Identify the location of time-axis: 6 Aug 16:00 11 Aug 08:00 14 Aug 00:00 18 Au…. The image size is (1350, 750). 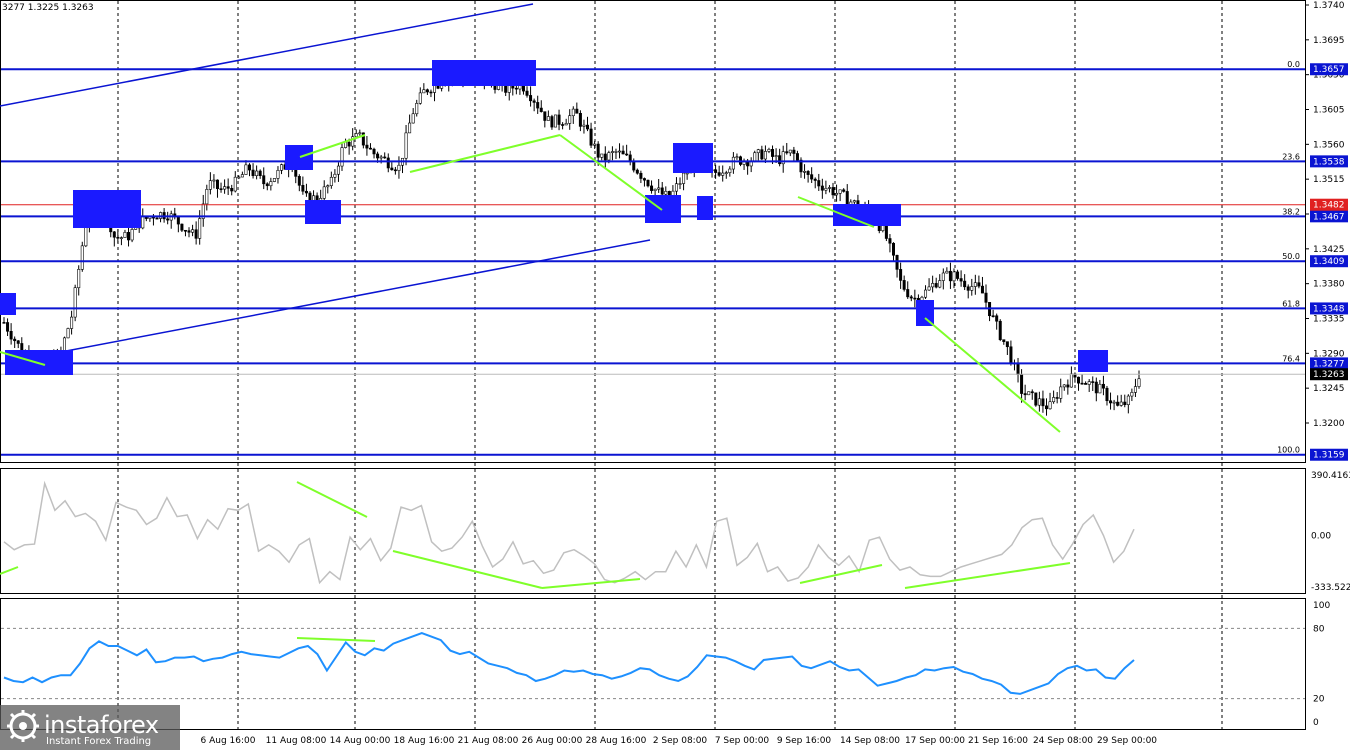
(679, 741).